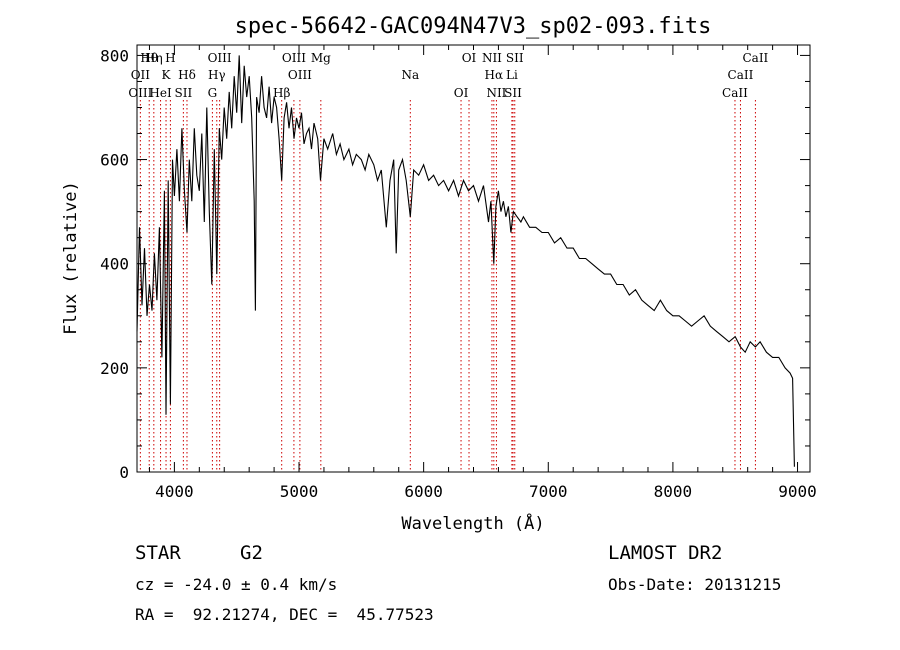 This screenshot has width=900, height=650. Describe the element at coordinates (114, 55) in the screenshot. I see `y-tick-label: 800` at that location.